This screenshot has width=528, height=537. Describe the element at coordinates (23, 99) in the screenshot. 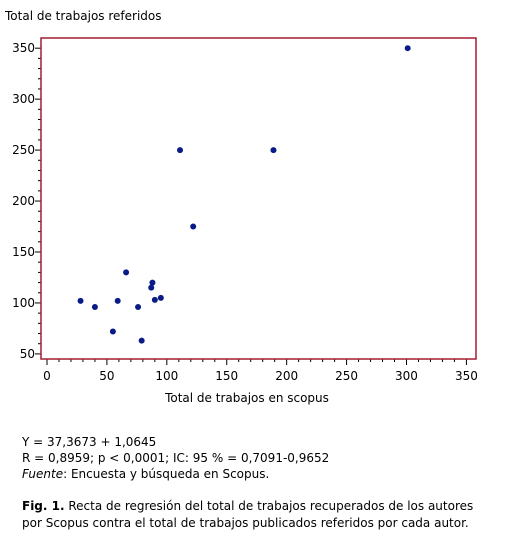

I see `y-tick-label-300: 300` at that location.